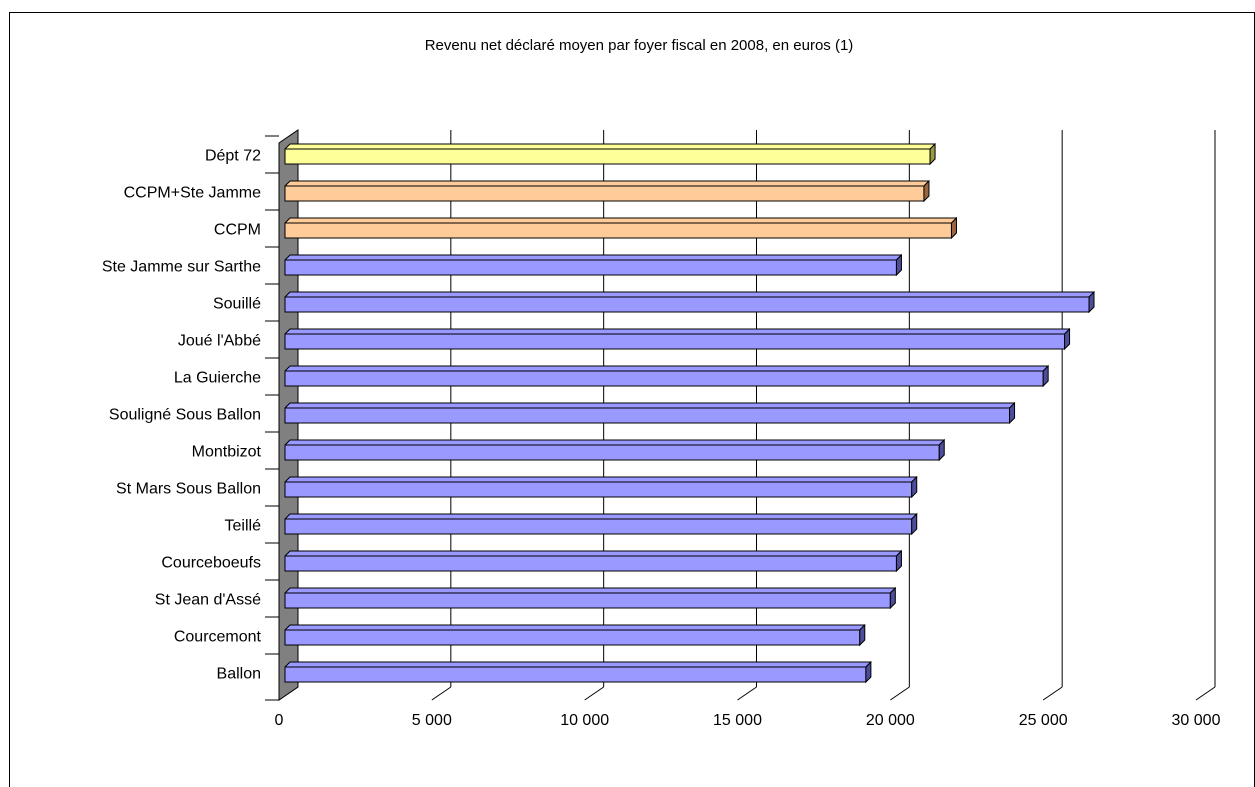 This screenshot has height=787, width=1255. What do you see at coordinates (237, 304) in the screenshot?
I see `category-label: Souillé` at bounding box center [237, 304].